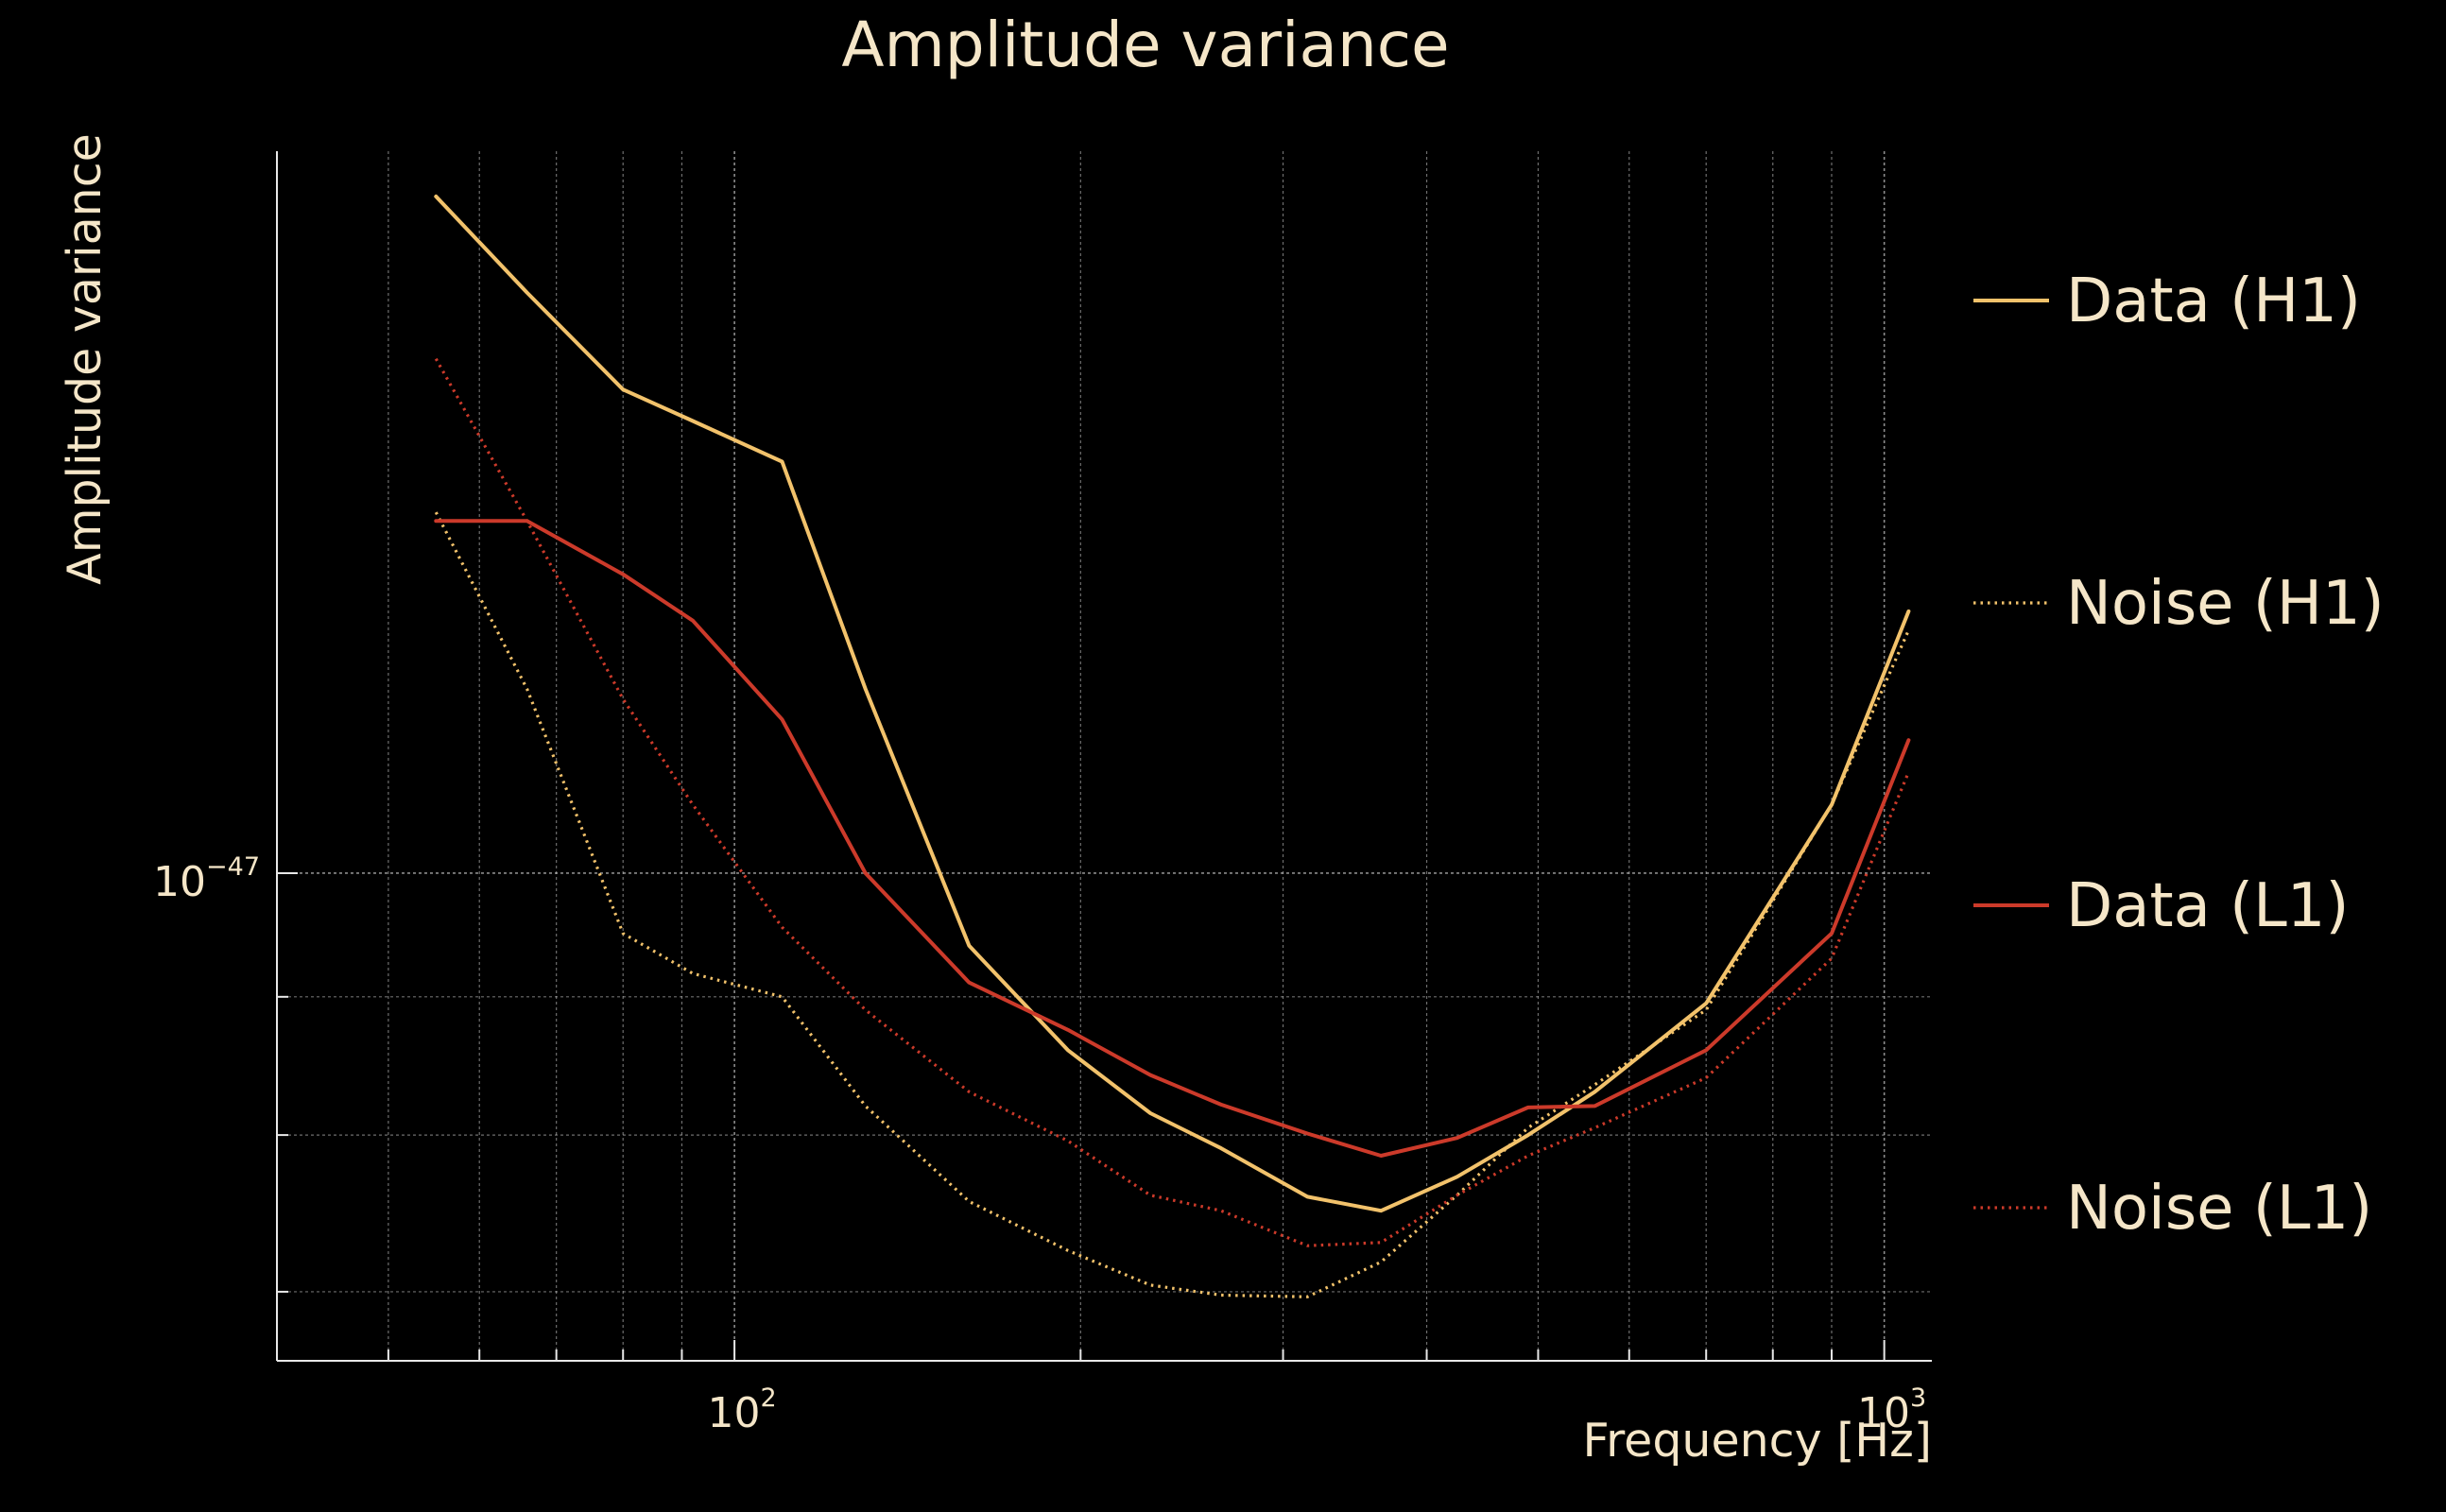 This screenshot has width=2446, height=1512. Describe the element at coordinates (1145, 45) in the screenshot. I see `chart-title: Amplitude variance` at that location.